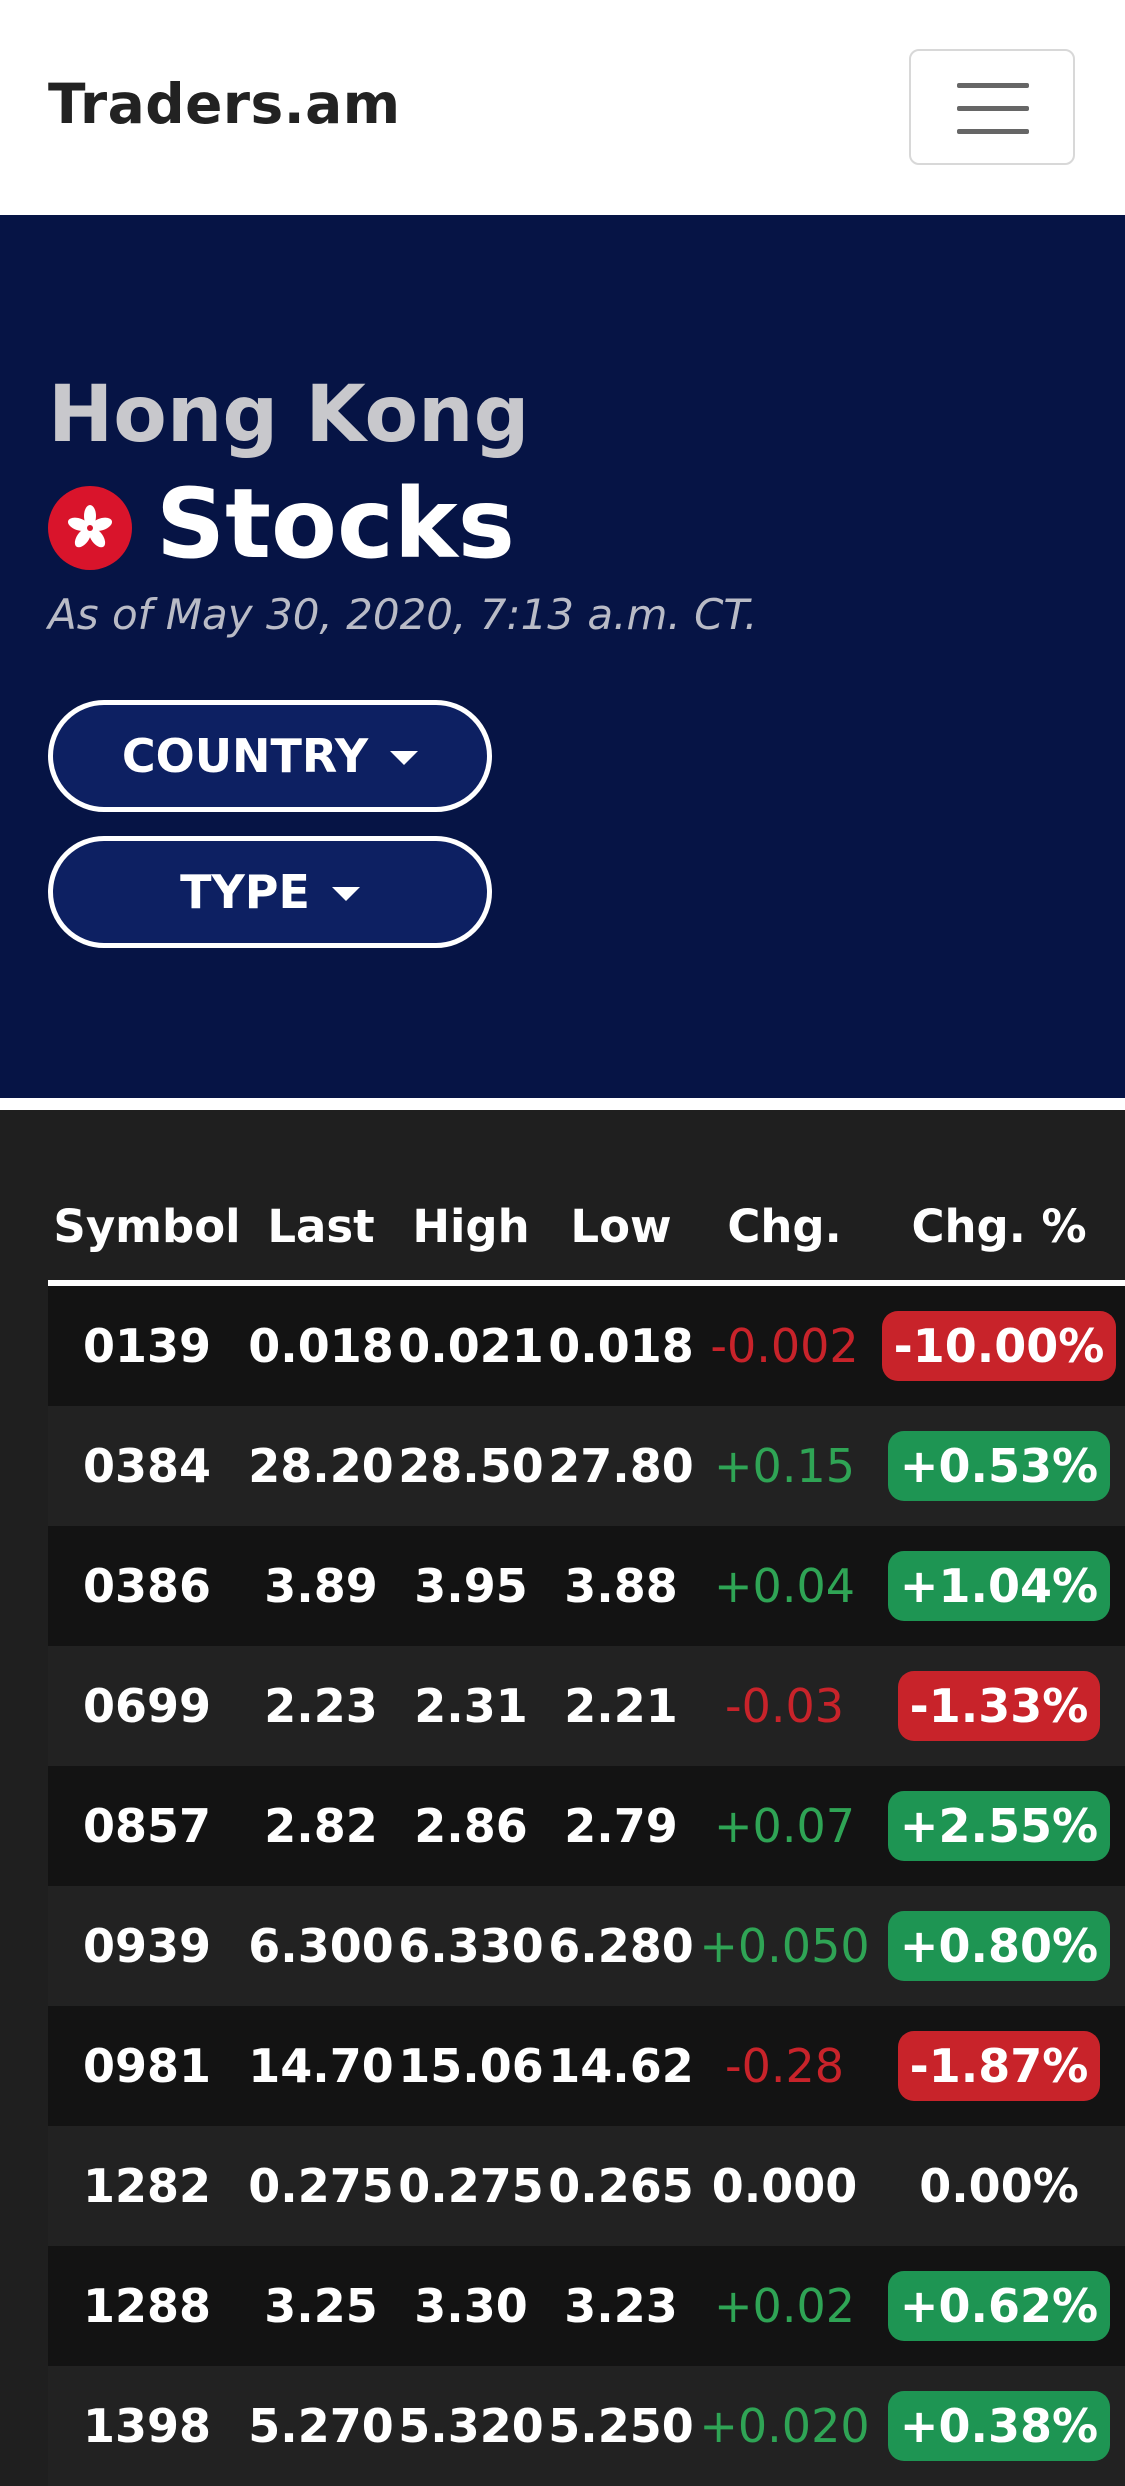  Describe the element at coordinates (784, 1706) in the screenshot. I see `change-cell: -0.03` at that location.